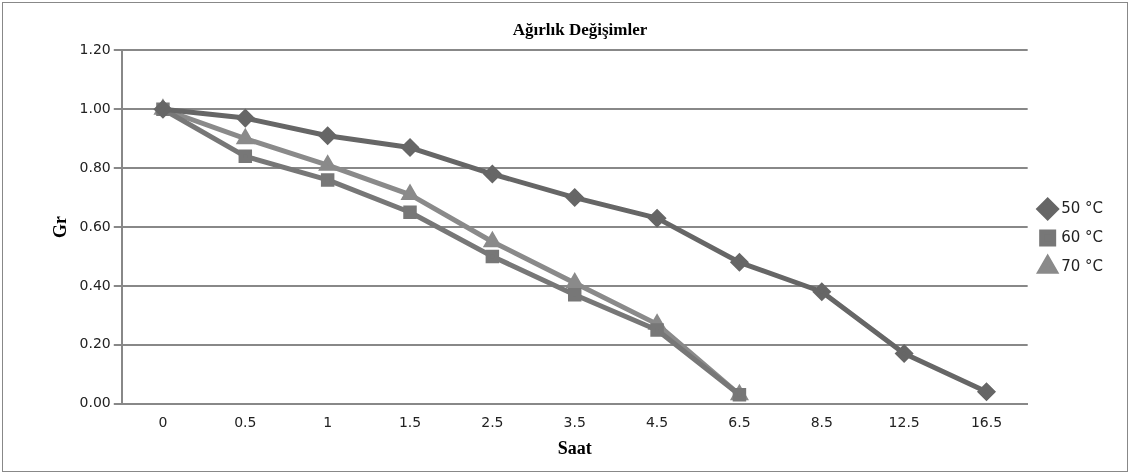  What do you see at coordinates (574, 447) in the screenshot?
I see `x-axis-title: Saat` at bounding box center [574, 447].